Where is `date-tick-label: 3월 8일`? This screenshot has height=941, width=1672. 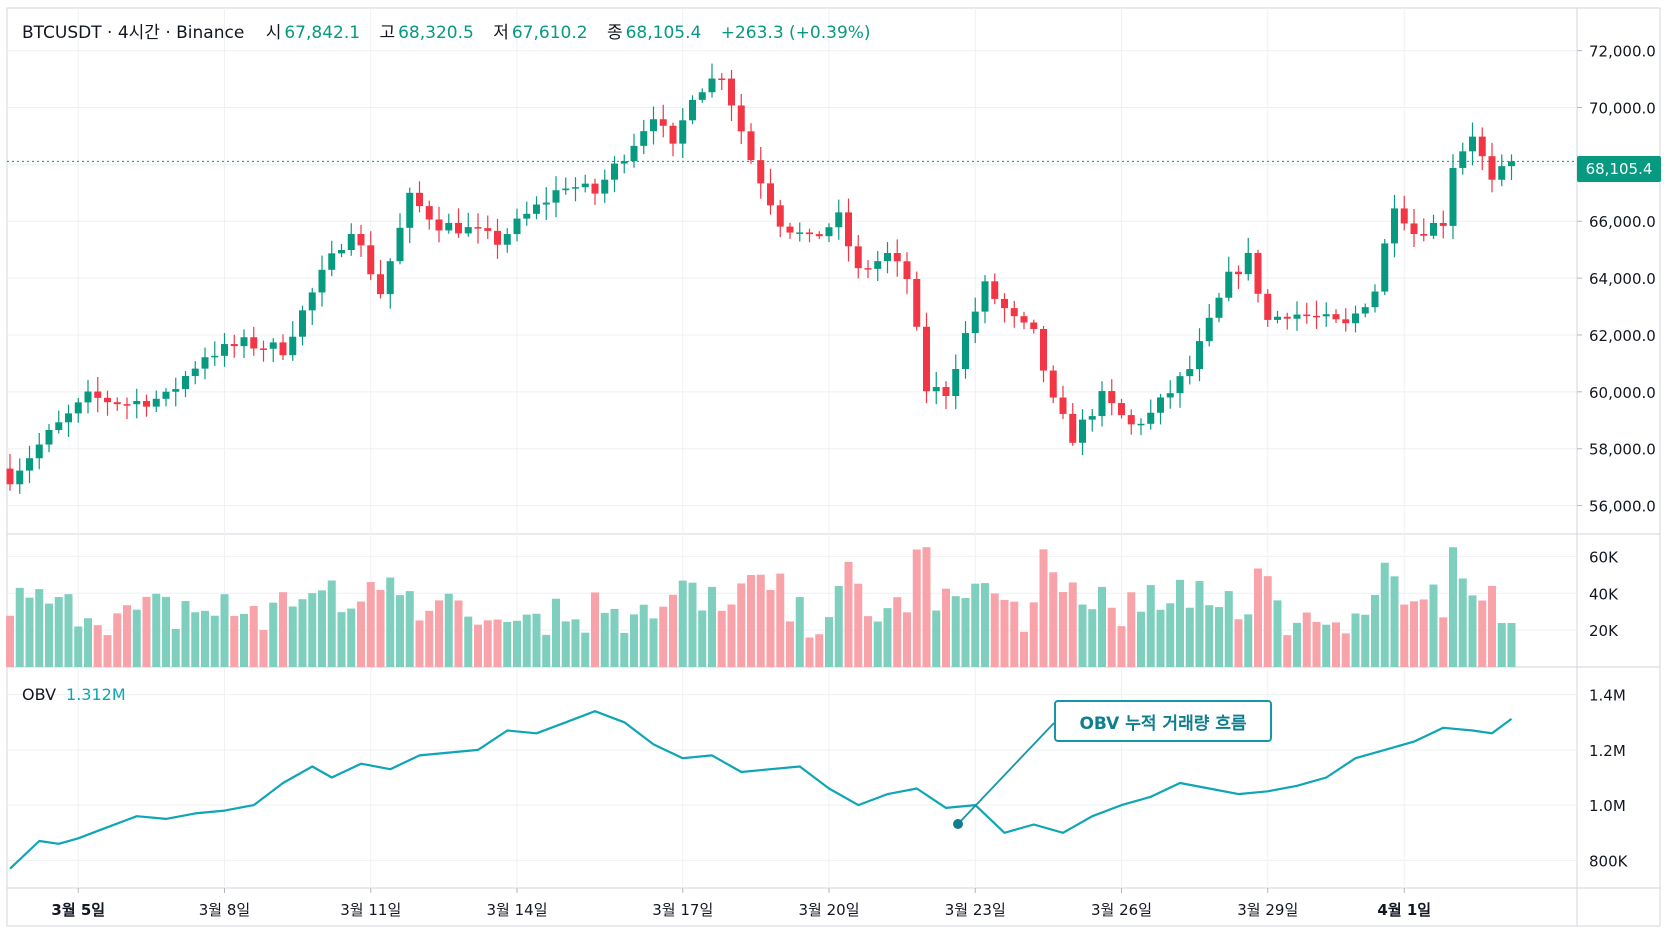
date-tick-label: 3월 8일 is located at coordinates (224, 910).